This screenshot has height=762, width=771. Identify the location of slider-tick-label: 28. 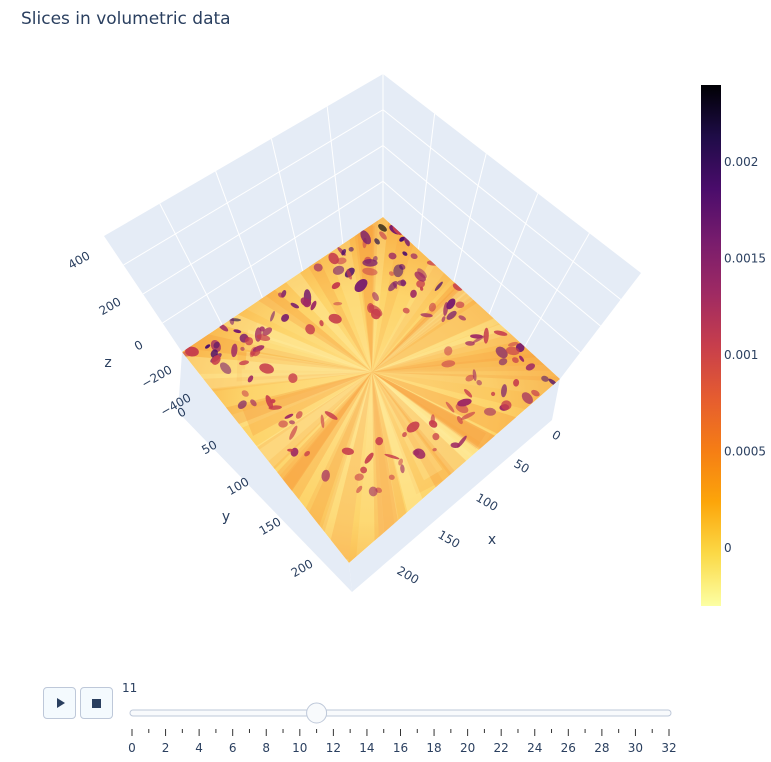
(601, 748).